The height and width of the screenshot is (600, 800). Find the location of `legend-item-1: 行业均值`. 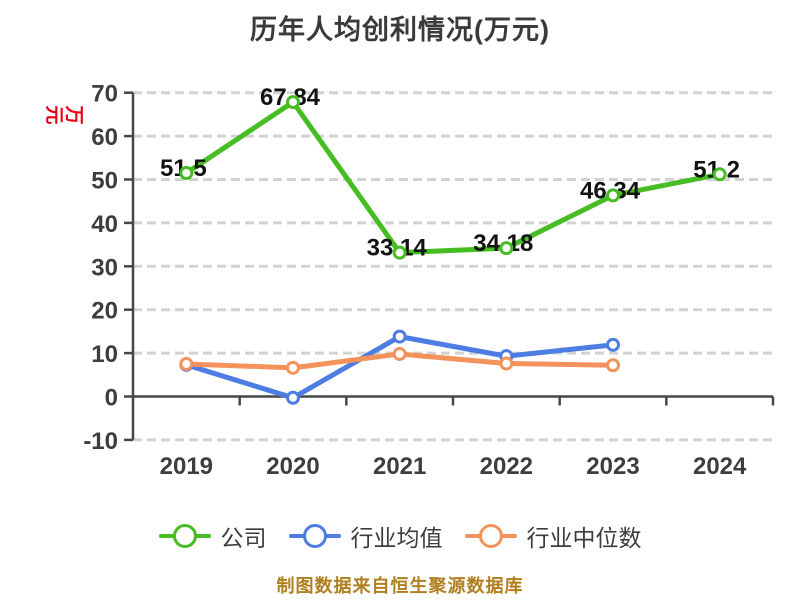

legend-item-1: 行业均值 is located at coordinates (365, 536).